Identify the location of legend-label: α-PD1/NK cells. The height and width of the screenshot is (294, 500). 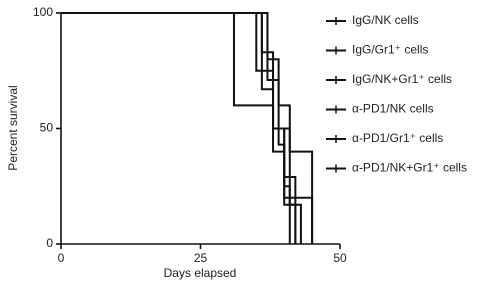
(393, 109).